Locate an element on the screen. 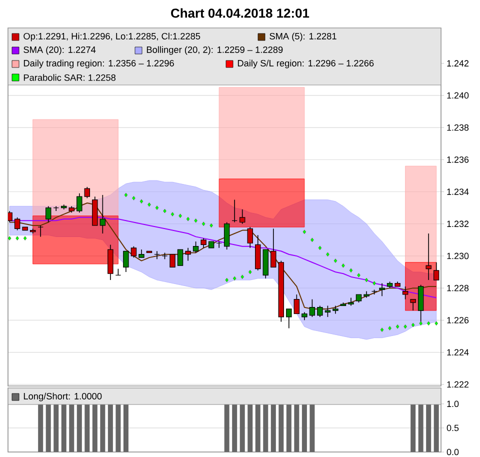 The height and width of the screenshot is (457, 480). legend-label: SMA (5): 1.2281 is located at coordinates (303, 37).